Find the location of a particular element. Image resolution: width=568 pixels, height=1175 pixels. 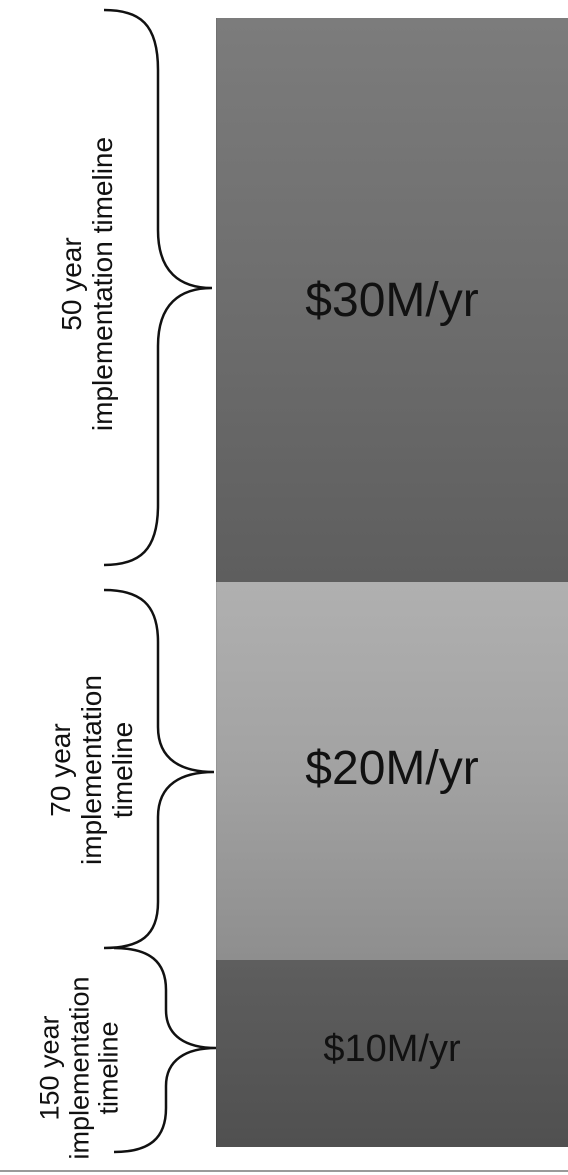

timeline-label-50-year: 50 year implementation timeline is located at coordinates (87, 284).